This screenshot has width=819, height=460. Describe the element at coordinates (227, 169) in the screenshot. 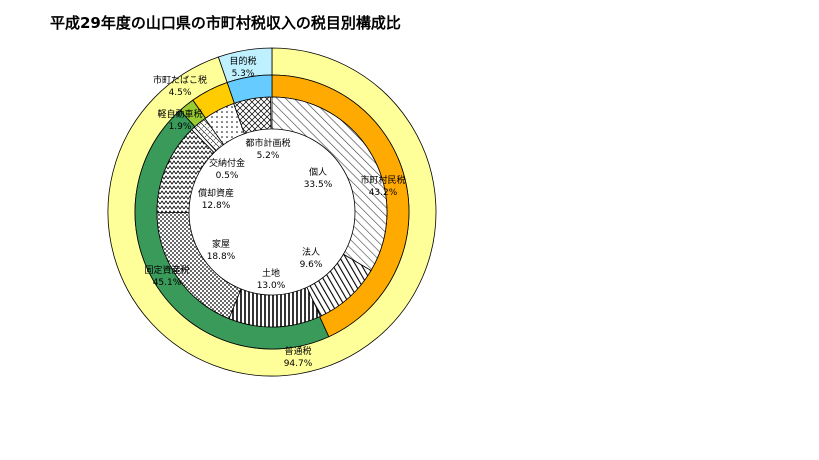

I see `inner-ring-label-5: 交納付金 0.5%` at that location.